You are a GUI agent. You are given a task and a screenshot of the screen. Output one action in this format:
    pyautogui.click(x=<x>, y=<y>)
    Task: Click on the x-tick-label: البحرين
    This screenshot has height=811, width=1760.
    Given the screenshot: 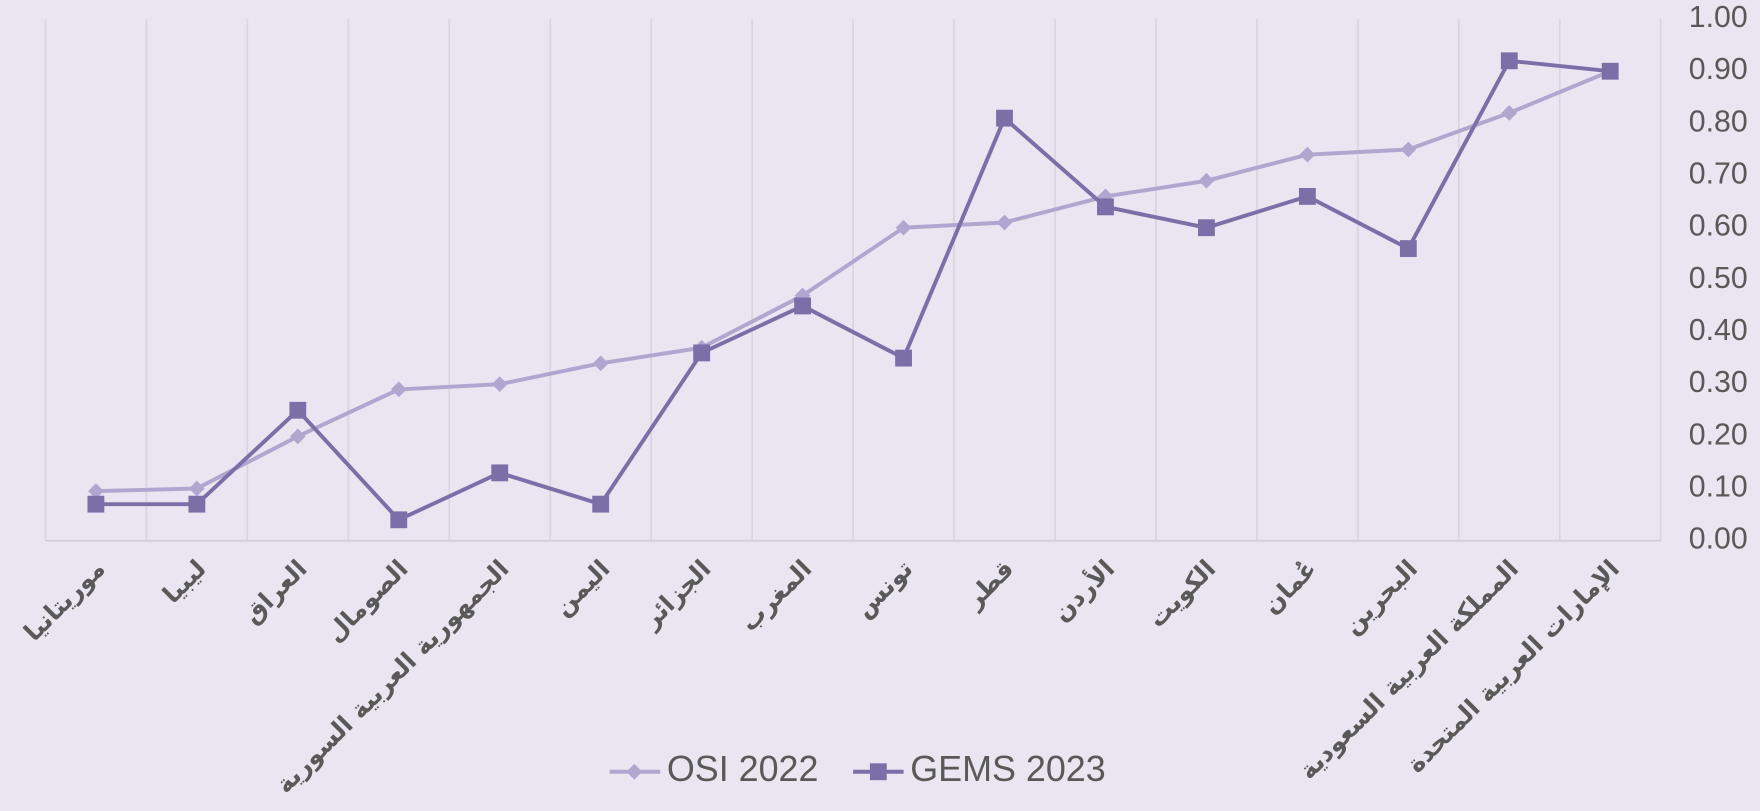 What is the action you would take?
    pyautogui.click(x=1380, y=597)
    